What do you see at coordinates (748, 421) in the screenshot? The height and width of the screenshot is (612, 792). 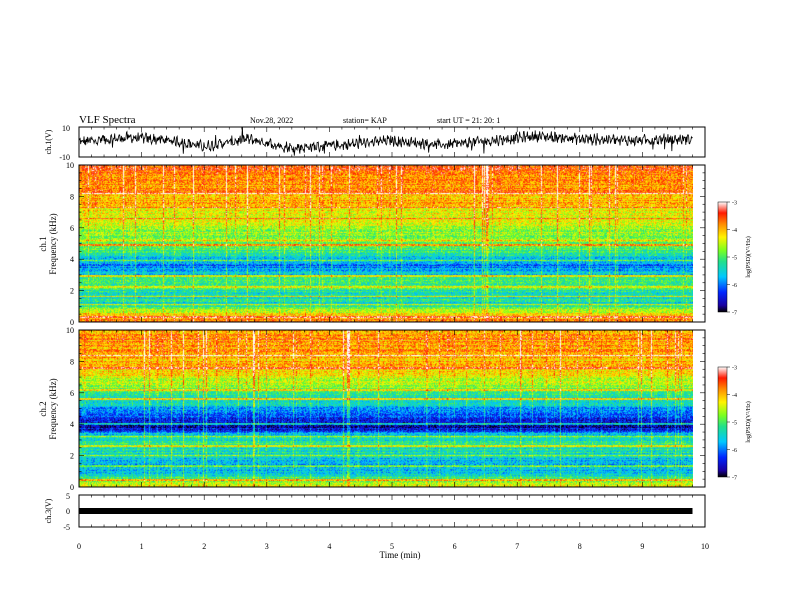 I see `colorbar-2-label: log(PSD)(V²/Hz)` at bounding box center [748, 421].